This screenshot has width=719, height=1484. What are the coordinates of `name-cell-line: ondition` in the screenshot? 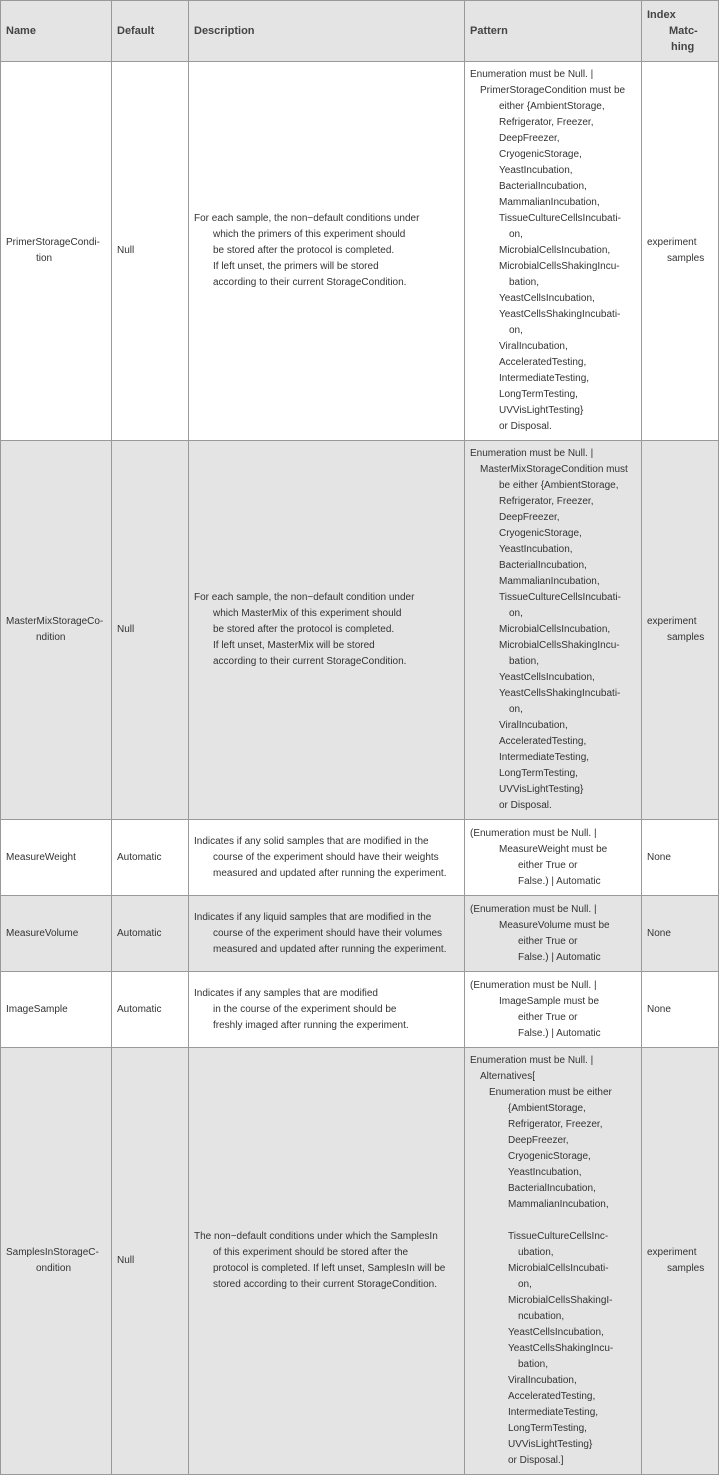 It's located at (54, 1268).